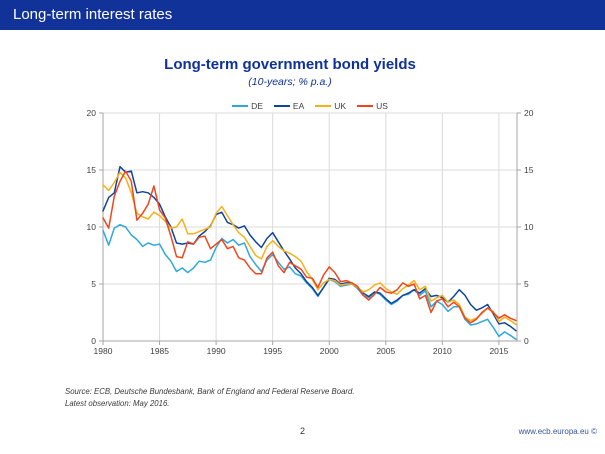 The image size is (605, 454). I want to click on x-tick-label: 2005, so click(385, 351).